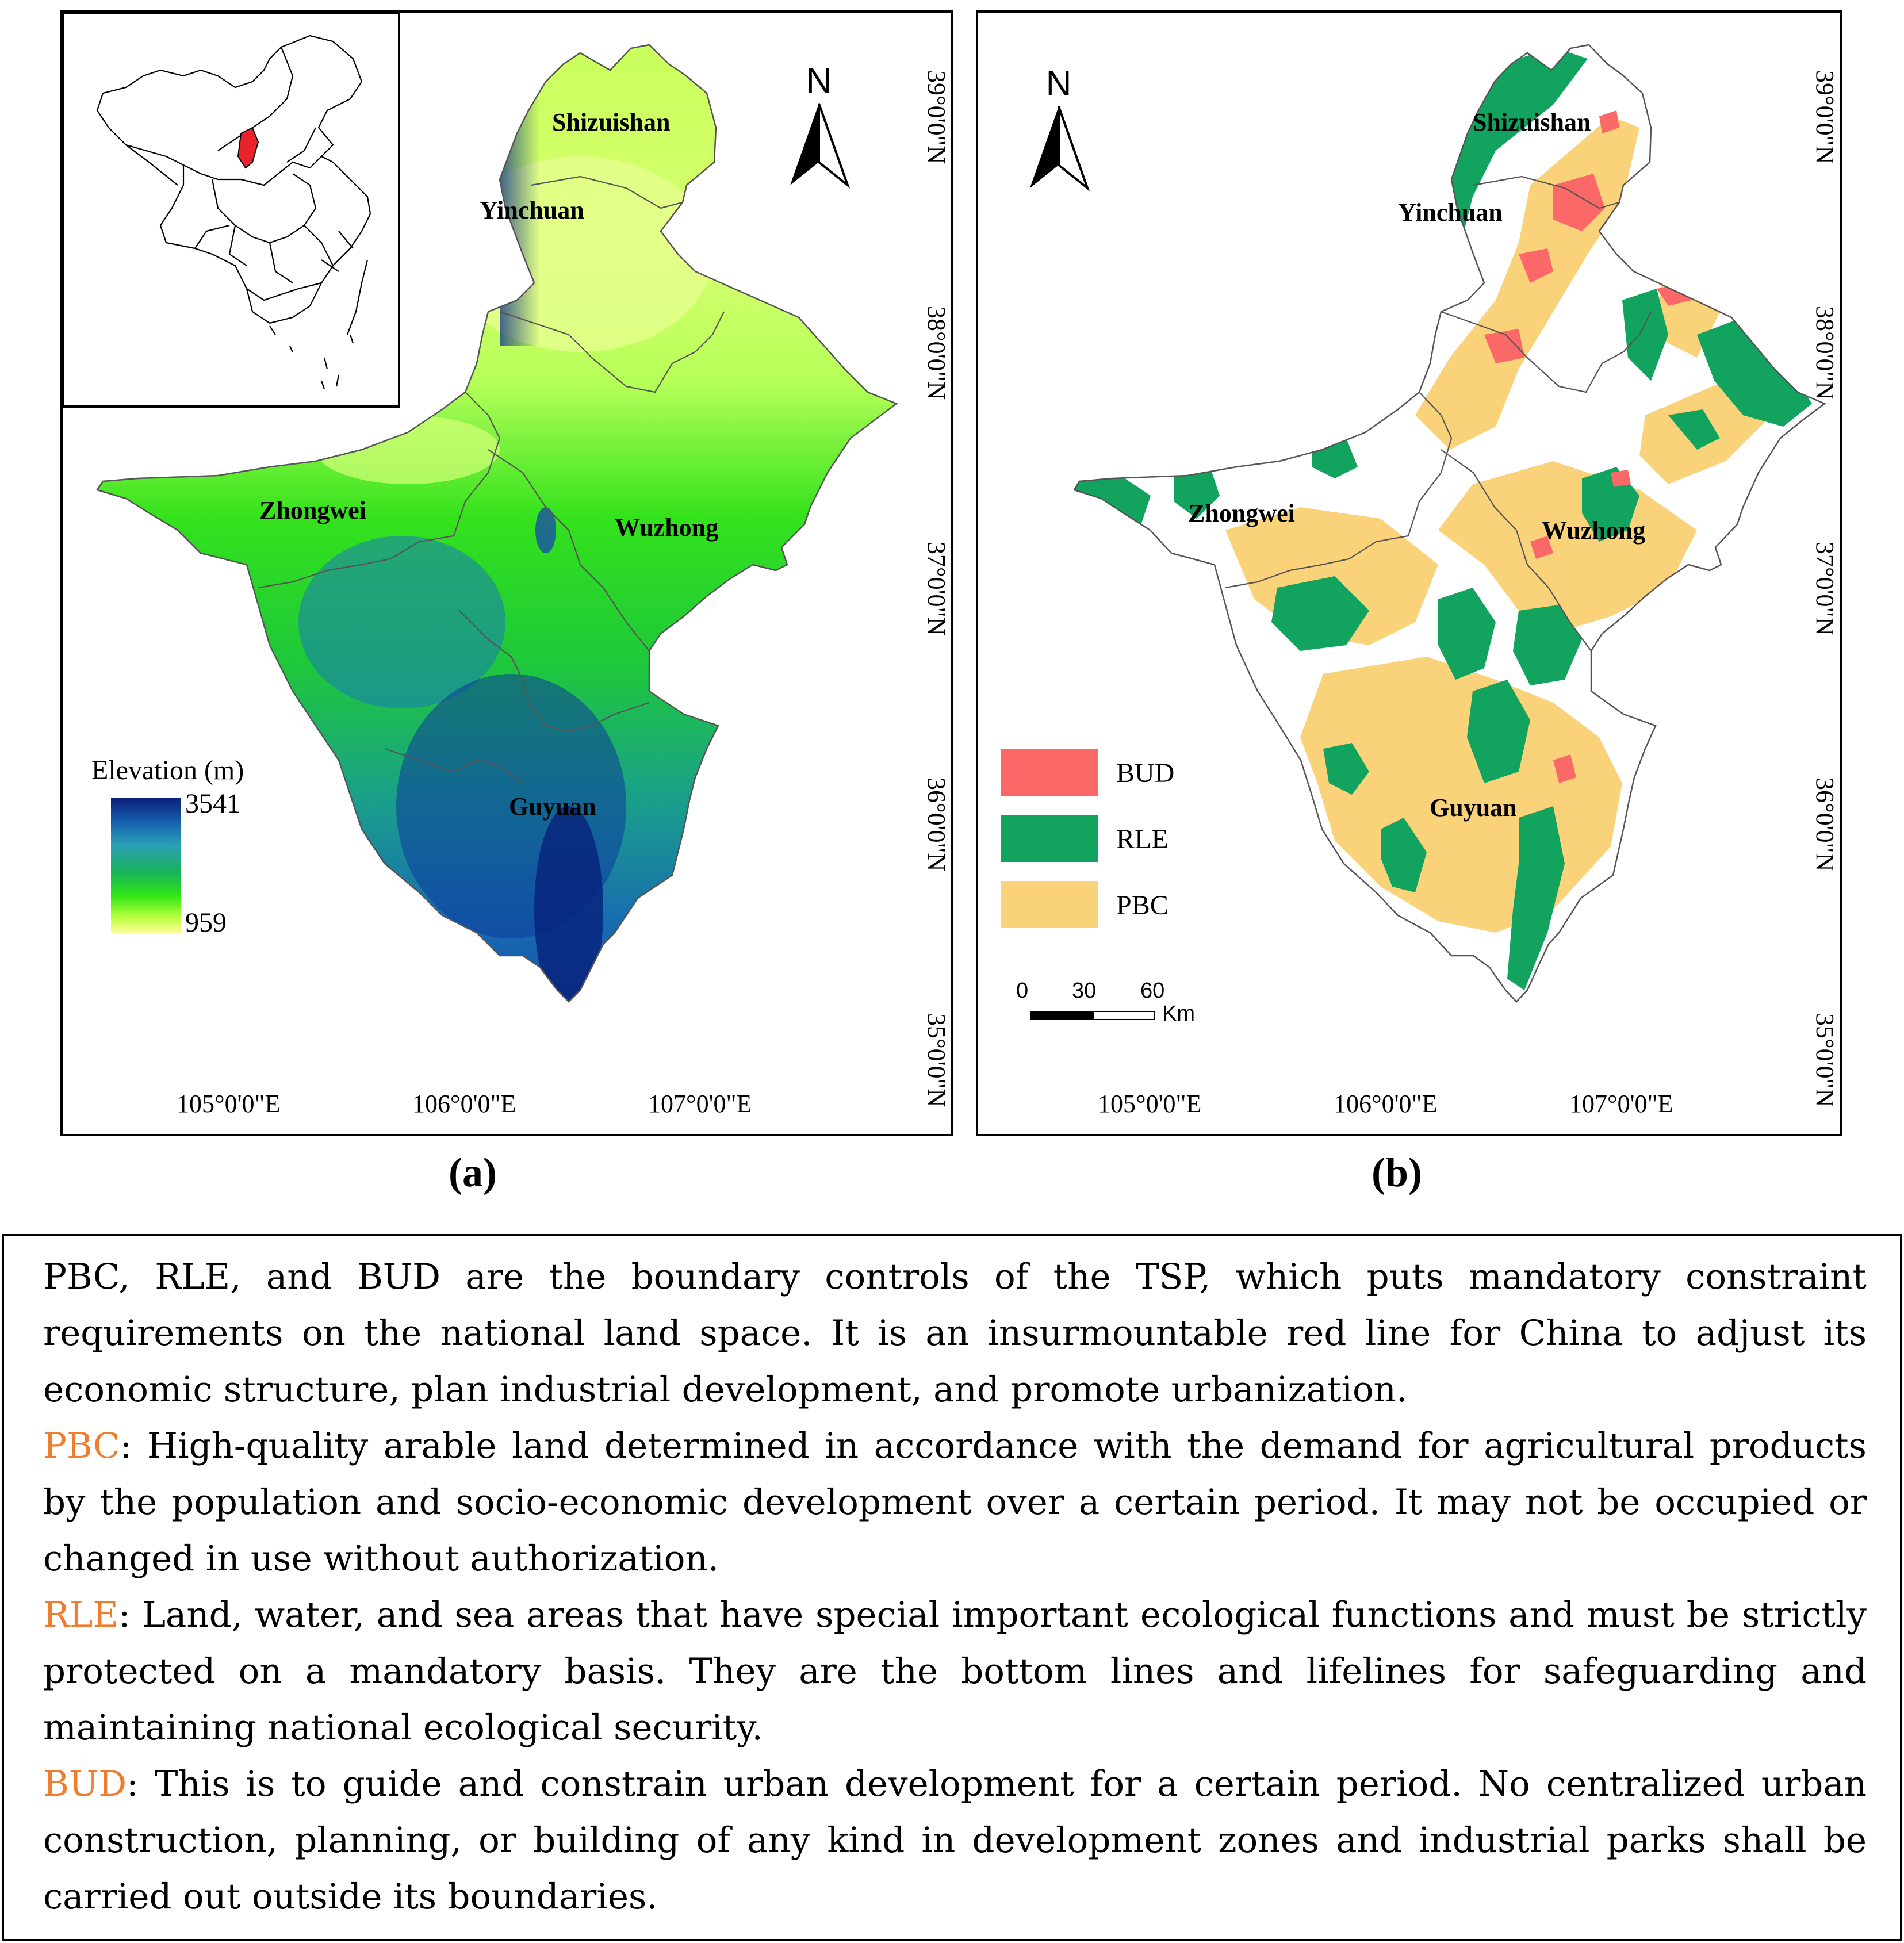  Describe the element at coordinates (1142, 905) in the screenshot. I see `legend-label-pbc: PBC` at that location.